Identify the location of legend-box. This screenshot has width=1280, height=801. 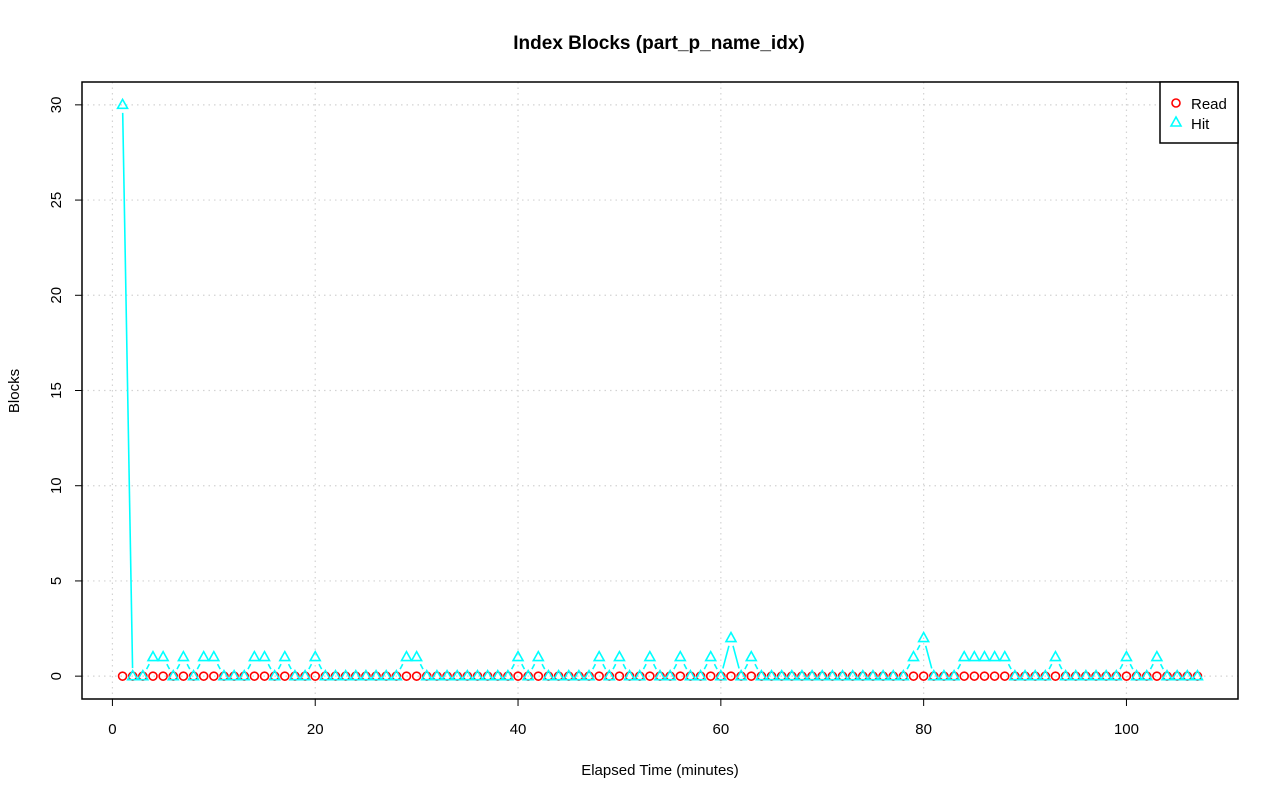
(1199, 112).